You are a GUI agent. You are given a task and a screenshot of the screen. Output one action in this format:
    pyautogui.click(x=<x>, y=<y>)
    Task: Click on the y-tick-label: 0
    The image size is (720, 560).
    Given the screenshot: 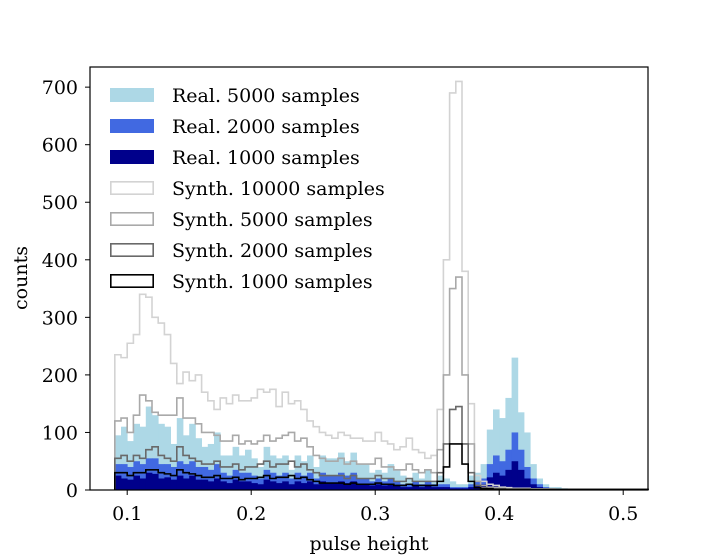 What is the action you would take?
    pyautogui.click(x=72, y=491)
    